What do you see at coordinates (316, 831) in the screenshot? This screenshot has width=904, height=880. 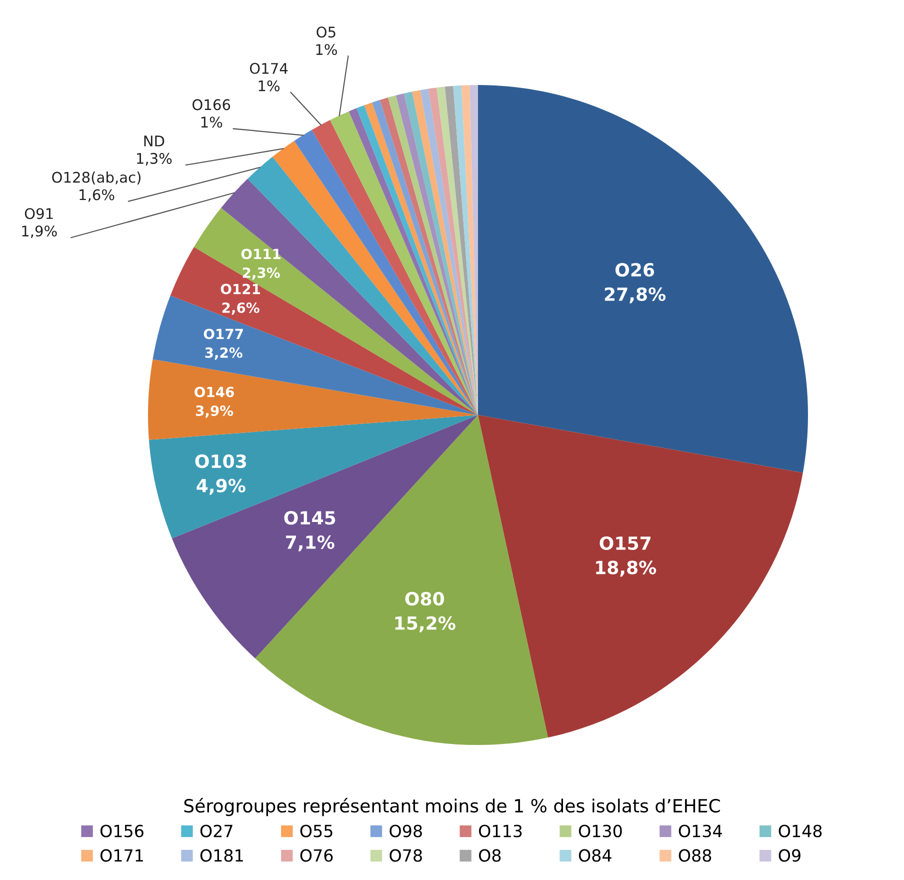 I see `legend-label: O55` at bounding box center [316, 831].